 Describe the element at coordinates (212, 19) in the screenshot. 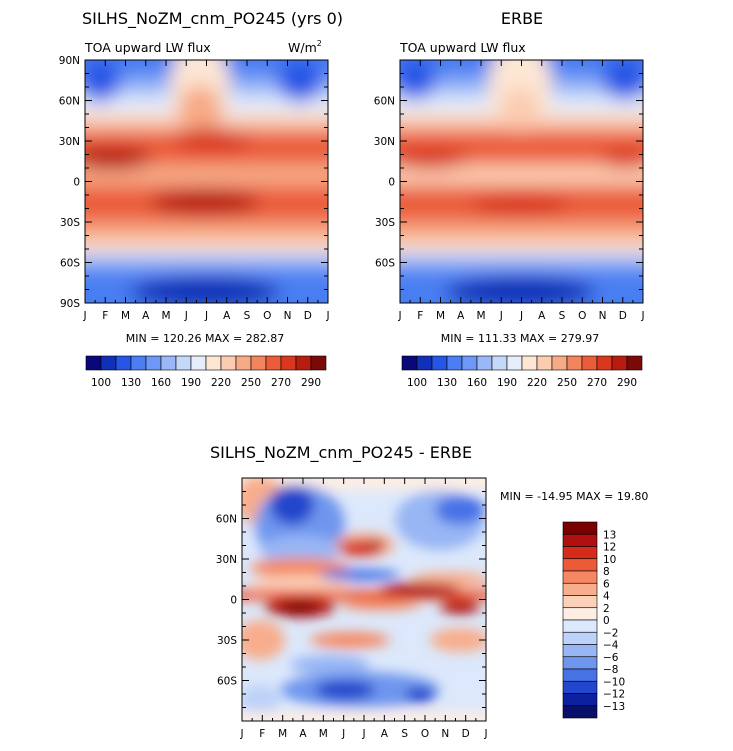

I see `panel-model-title: SILHS_NoZM_cnm_PO245 (yrs 0)` at that location.